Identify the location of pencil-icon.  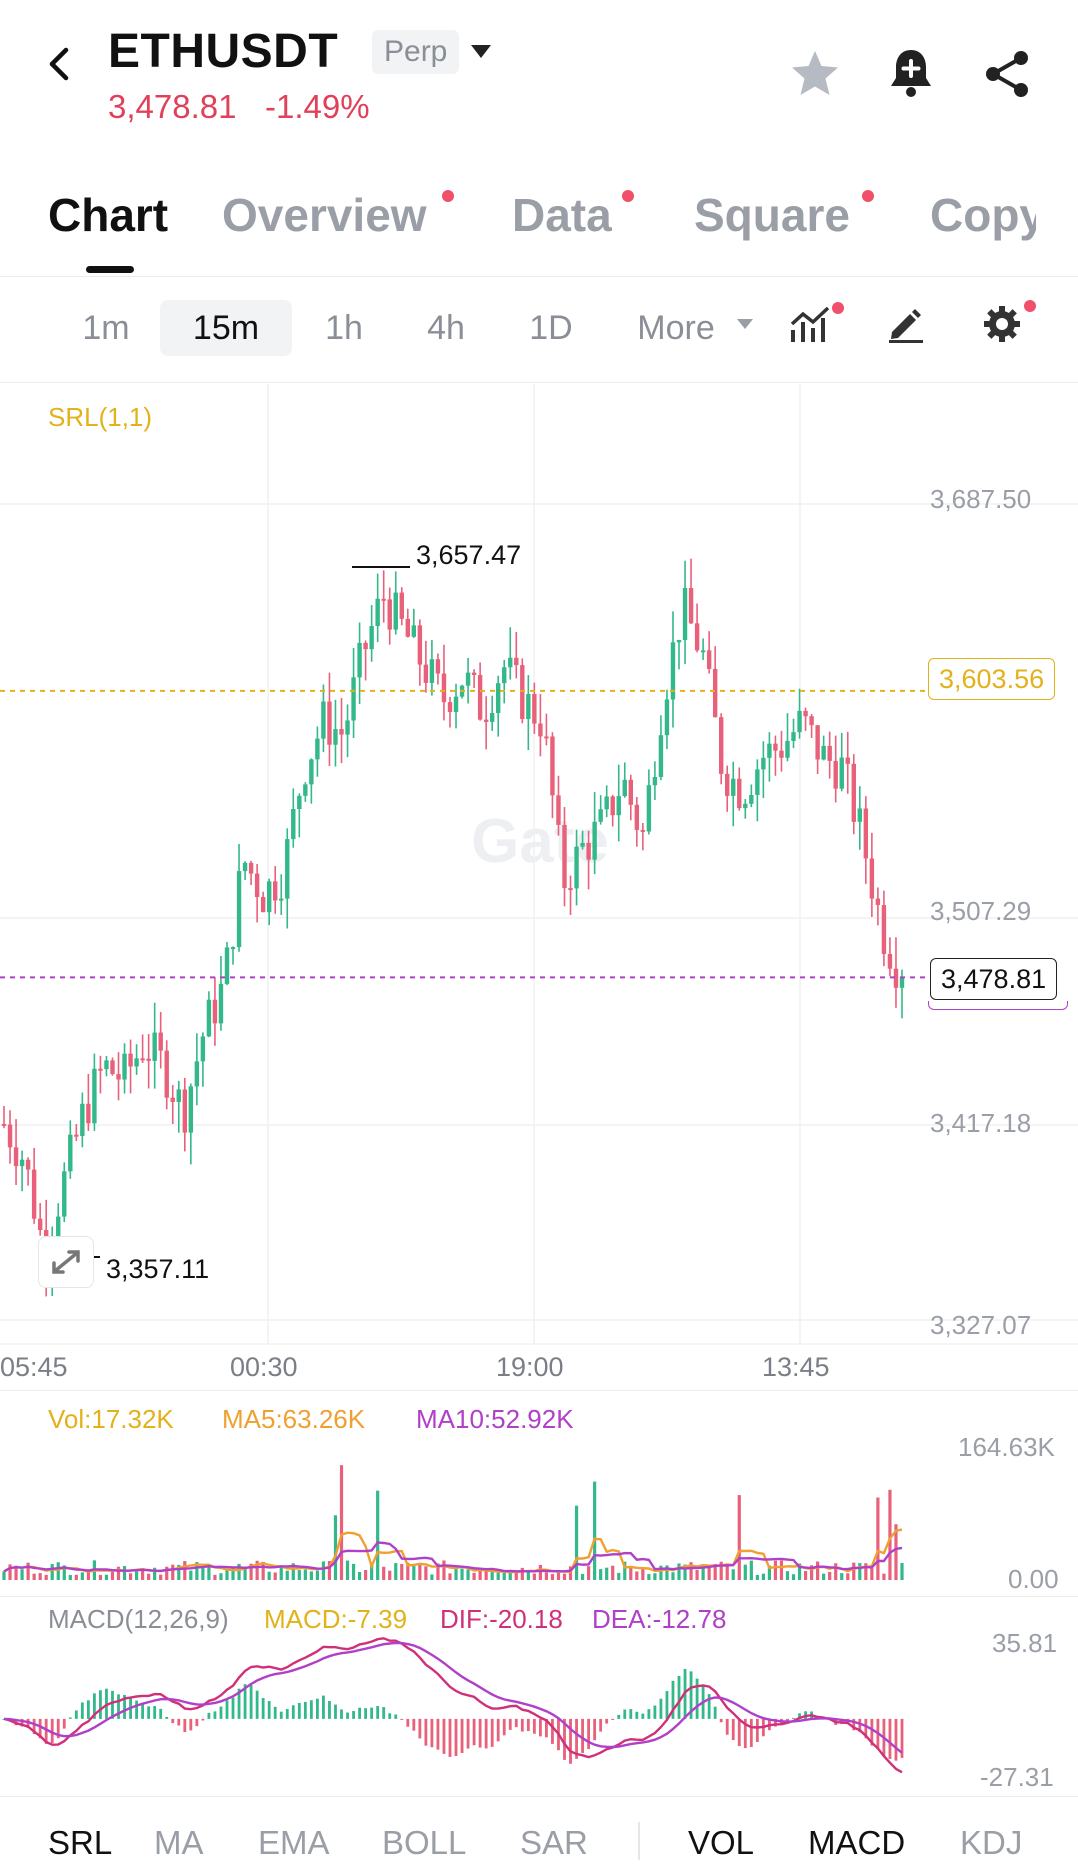
(906, 324).